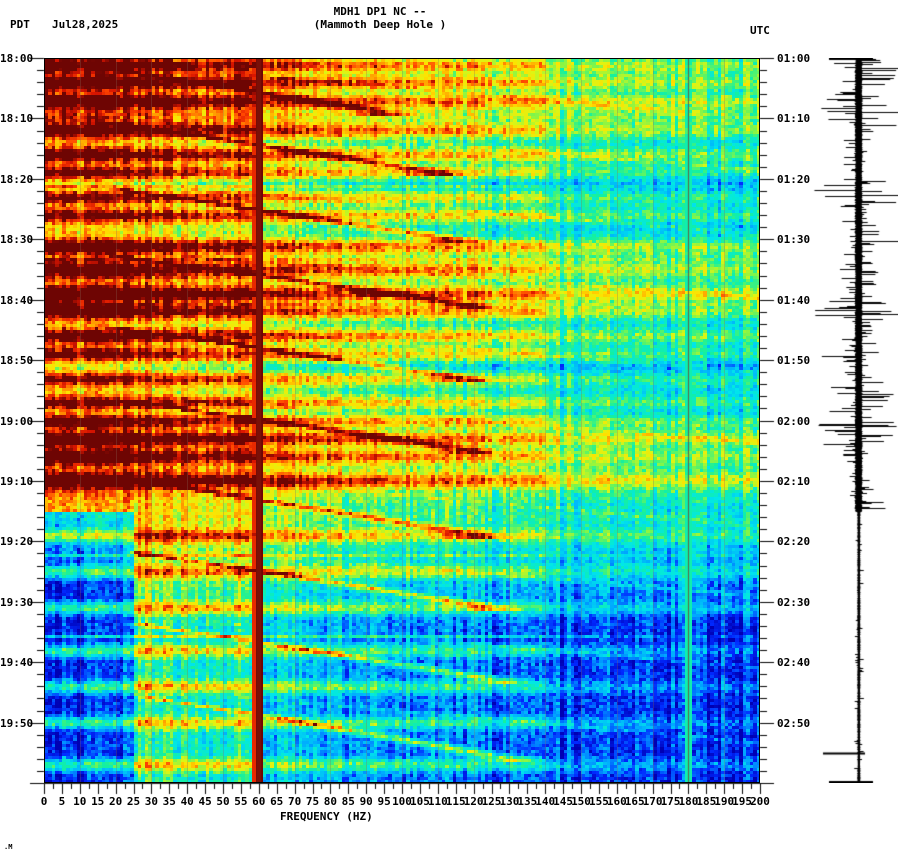 This screenshot has width=902, height=864. What do you see at coordinates (205, 801) in the screenshot?
I see `x-tick-45: 45` at bounding box center [205, 801].